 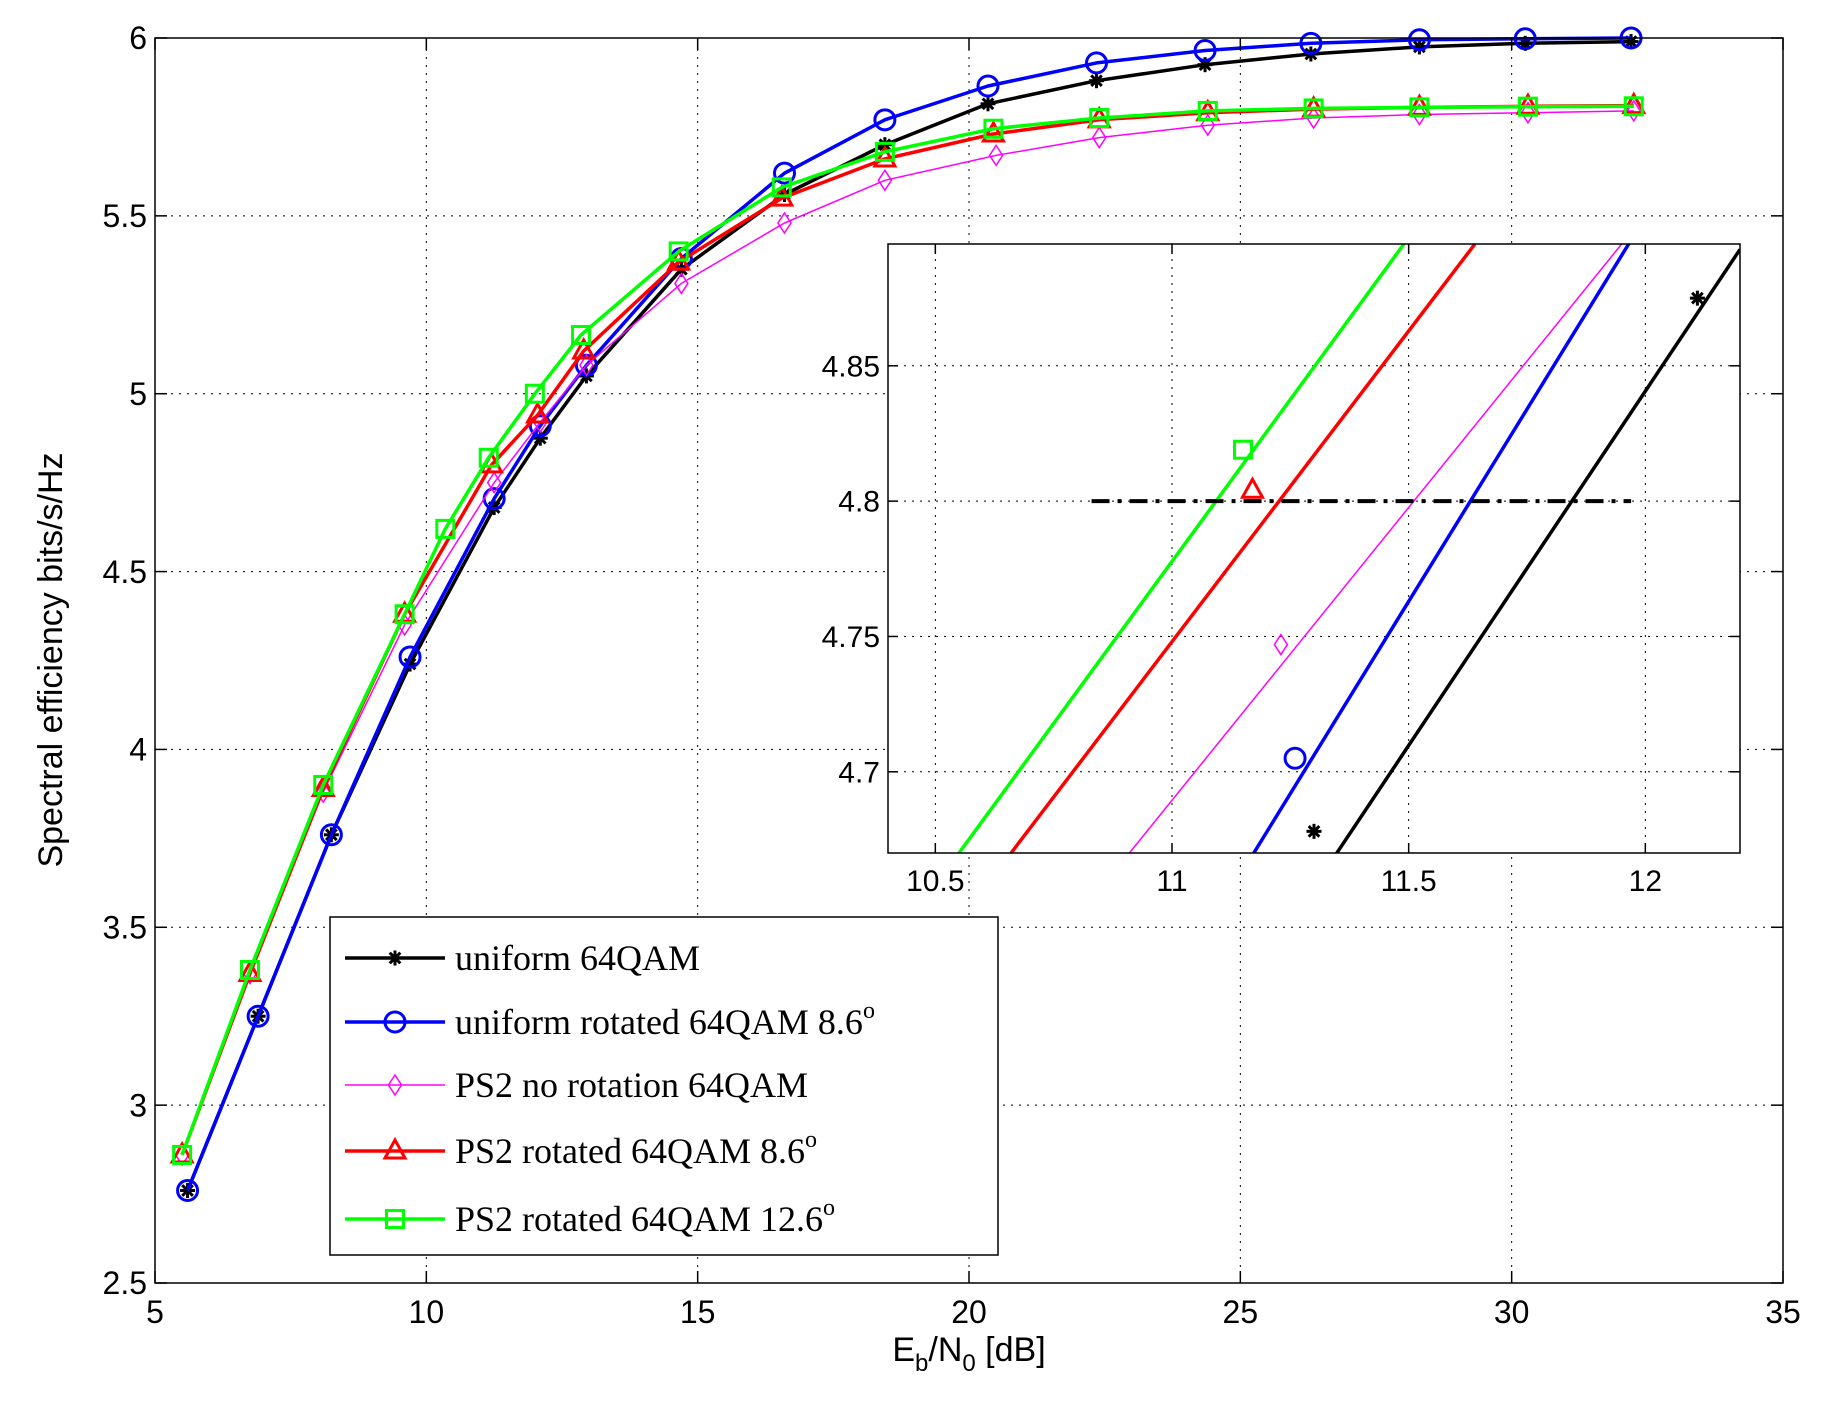 I want to click on main-x-tick-label-3: 20, so click(x=969, y=1312).